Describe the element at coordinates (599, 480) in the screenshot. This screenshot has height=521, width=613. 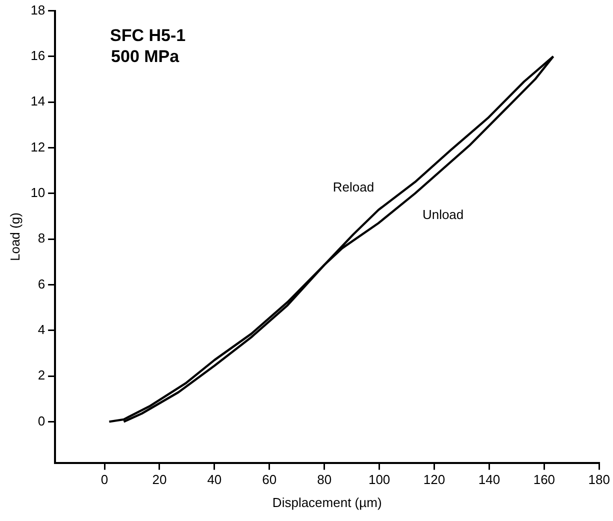
I see `x-tick-label: 180` at that location.